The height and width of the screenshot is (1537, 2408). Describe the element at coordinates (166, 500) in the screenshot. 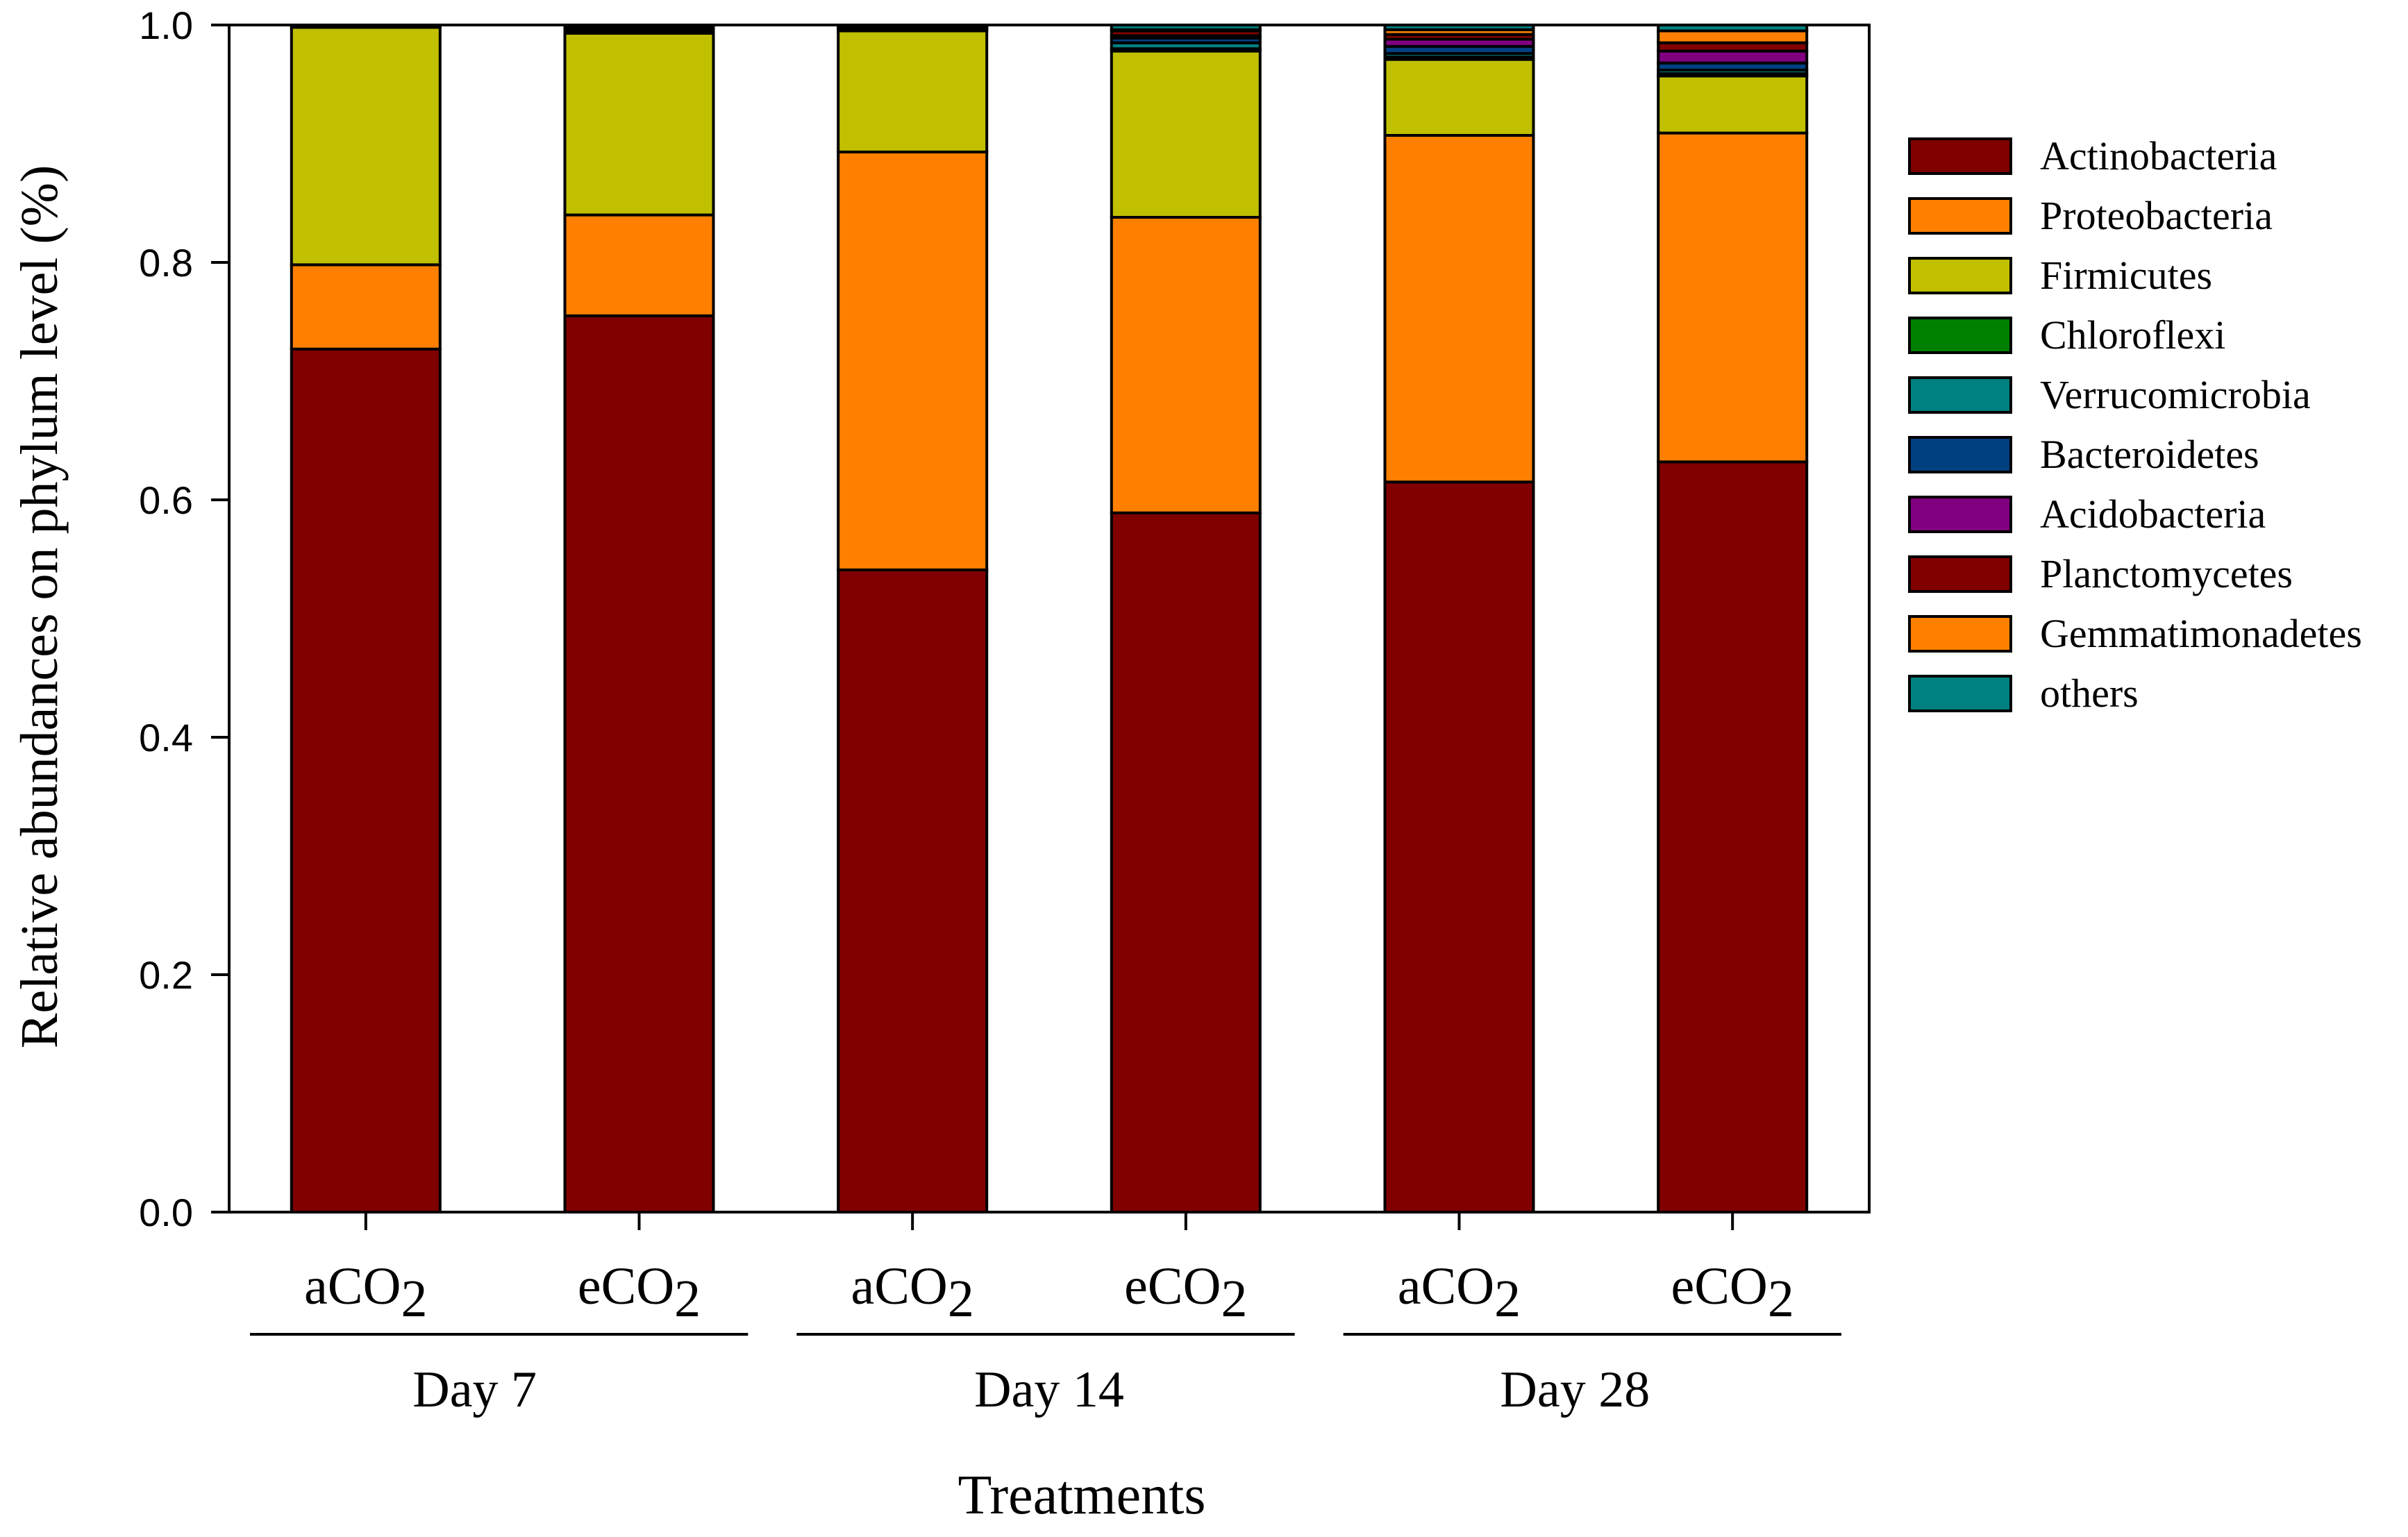

I see `y-tick-label: 0.6` at that location.